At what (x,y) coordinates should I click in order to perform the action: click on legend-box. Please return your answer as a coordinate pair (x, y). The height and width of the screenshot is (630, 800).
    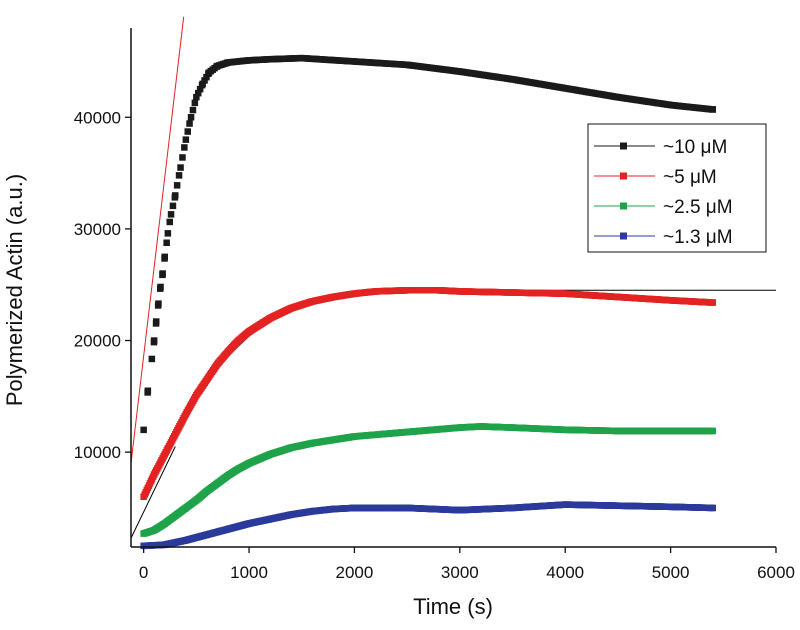
    Looking at the image, I should click on (677, 188).